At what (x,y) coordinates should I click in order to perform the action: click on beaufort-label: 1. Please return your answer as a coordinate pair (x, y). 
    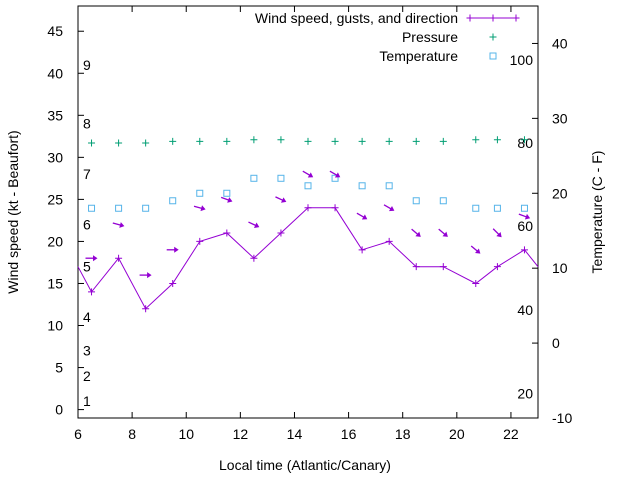
    Looking at the image, I should click on (87, 401).